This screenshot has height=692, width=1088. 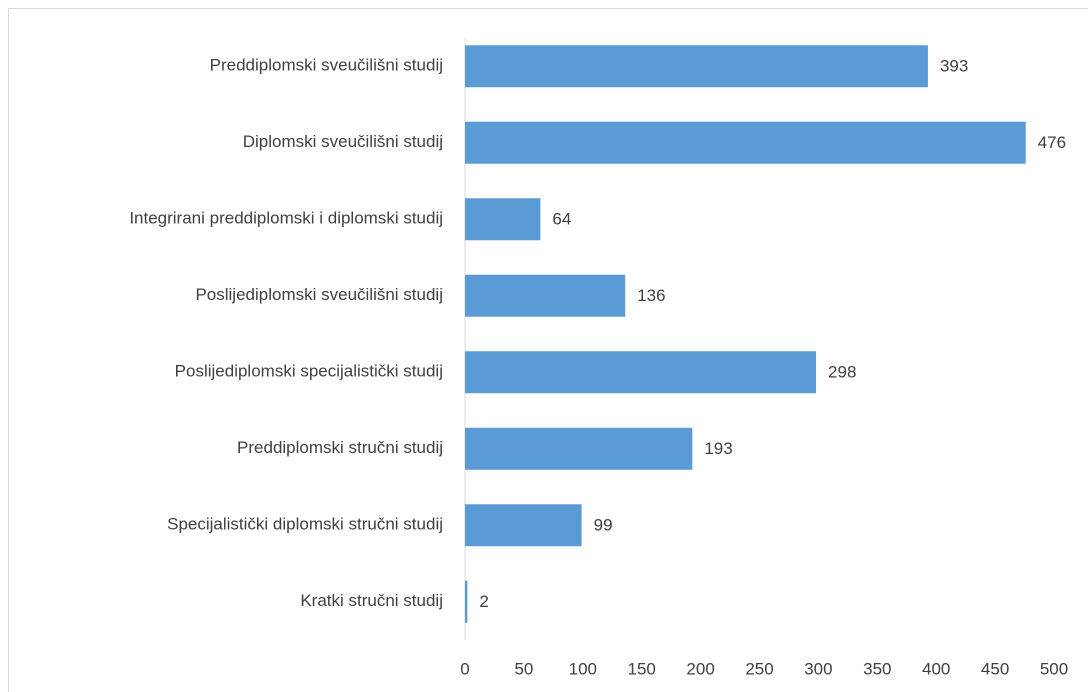 What do you see at coordinates (877, 668) in the screenshot?
I see `x-tick-label: 350` at bounding box center [877, 668].